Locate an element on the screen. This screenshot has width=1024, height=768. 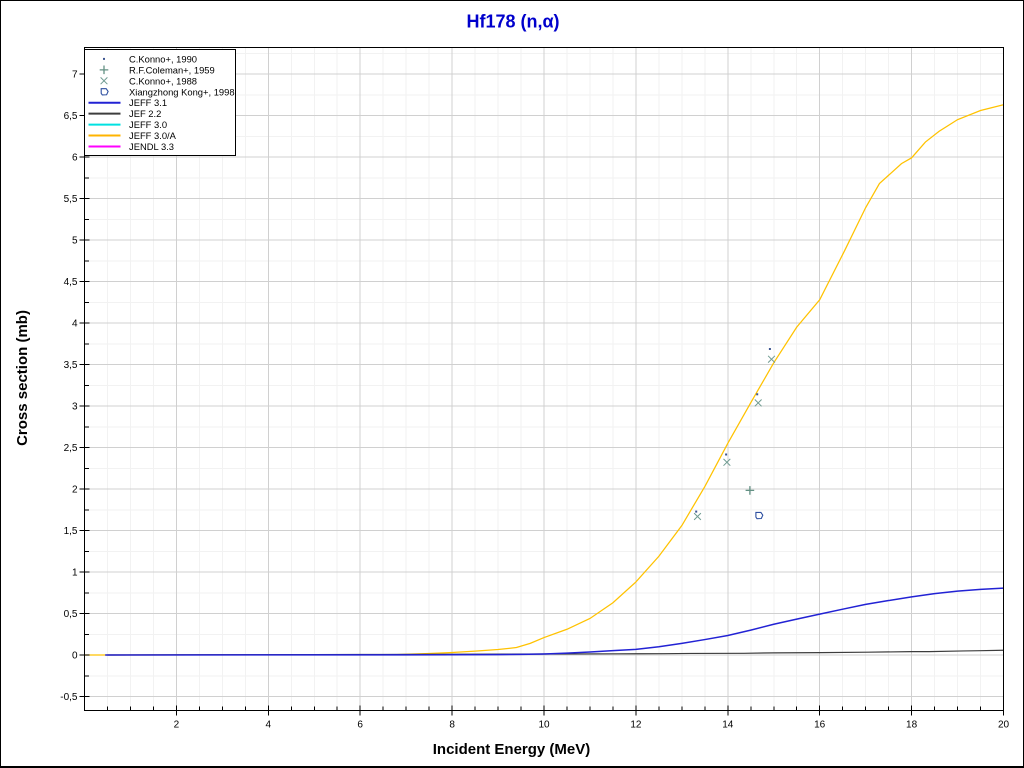
svg-text: 0,5 is located at coordinates (71, 614).